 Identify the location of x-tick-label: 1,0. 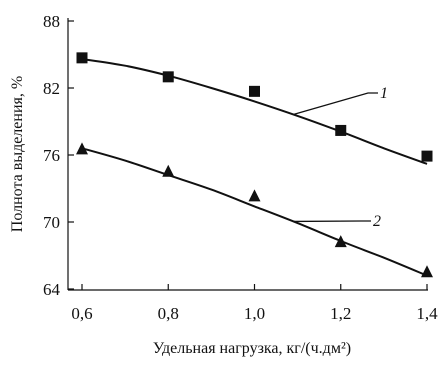
(254, 313).